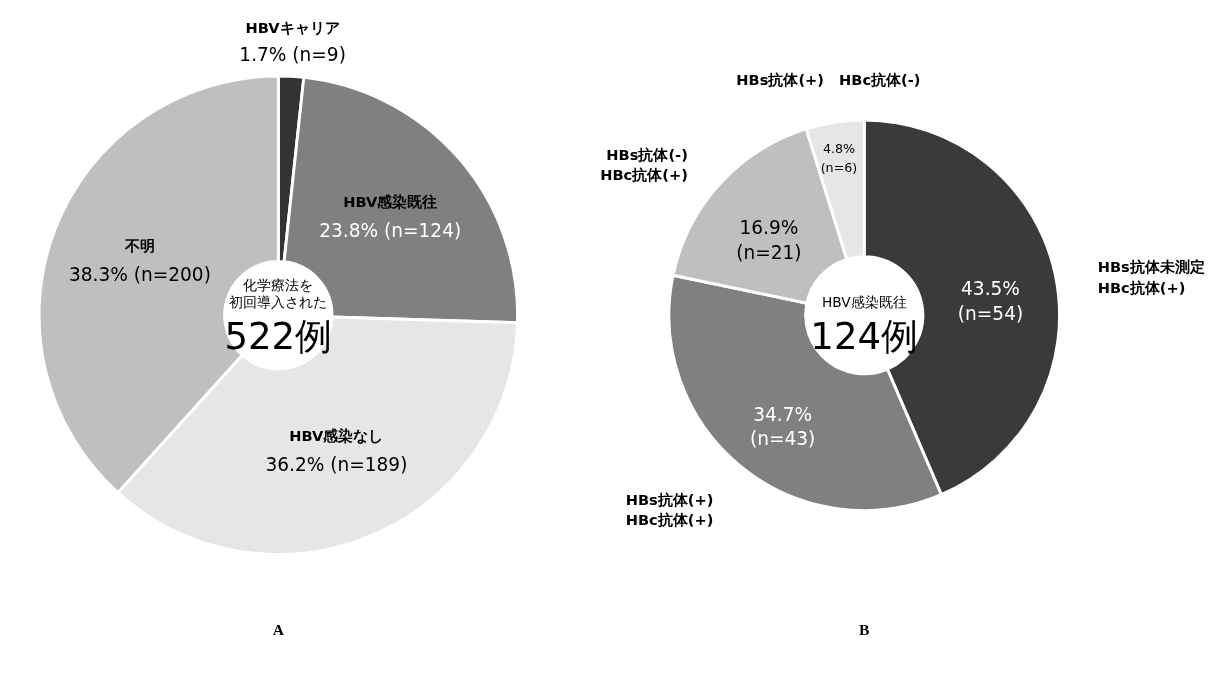 Image resolution: width=1208 pixels, height=686 pixels. I want to click on data-label: 1.7% (n=9), so click(292, 55).